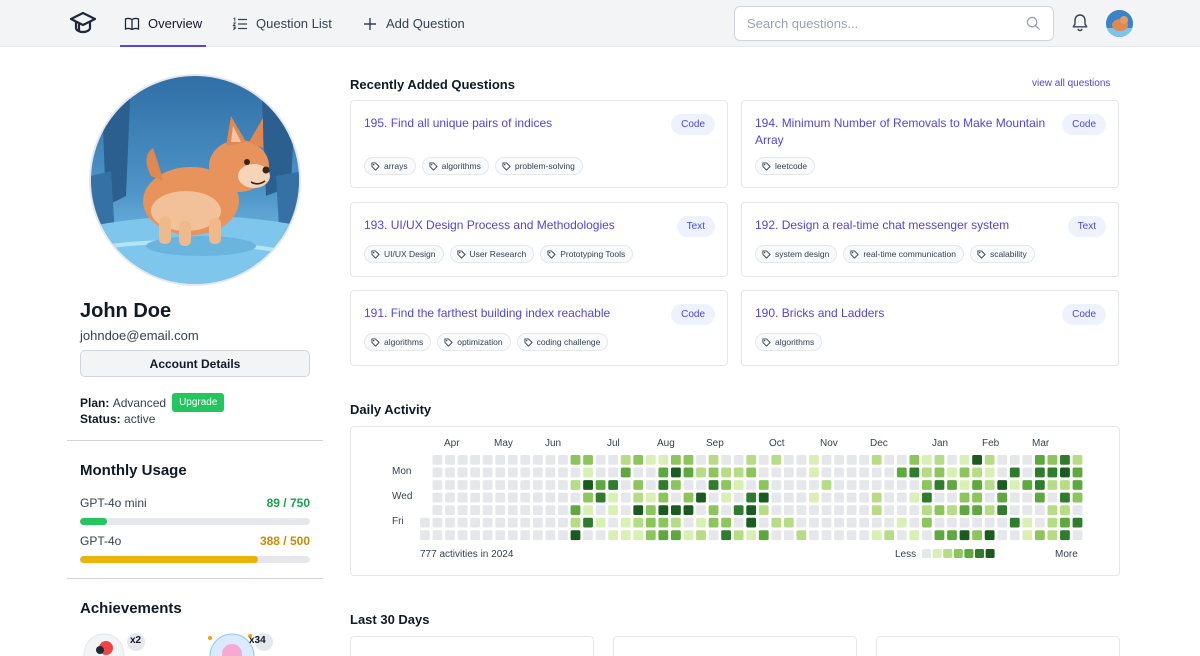  I want to click on day-label-fri: Fri, so click(398, 521).